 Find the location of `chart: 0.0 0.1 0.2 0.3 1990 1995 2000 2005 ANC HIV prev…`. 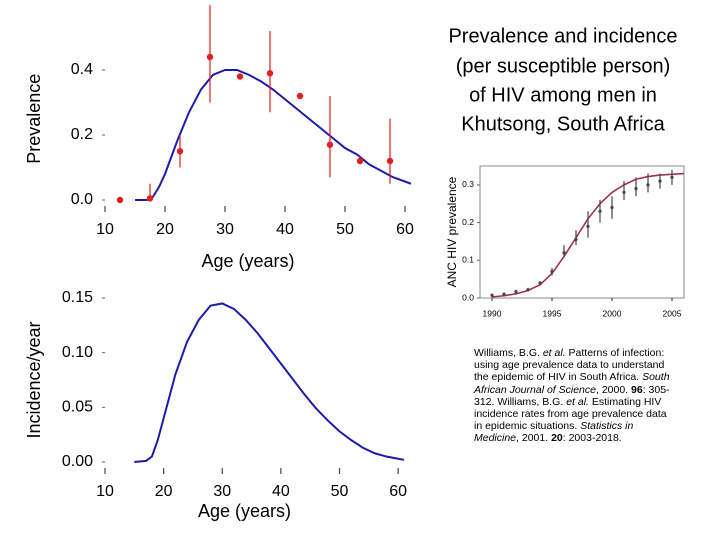

chart: 0.0 0.1 0.2 0.3 1990 1995 2000 2005 ANC HIV prev… is located at coordinates (565, 241).